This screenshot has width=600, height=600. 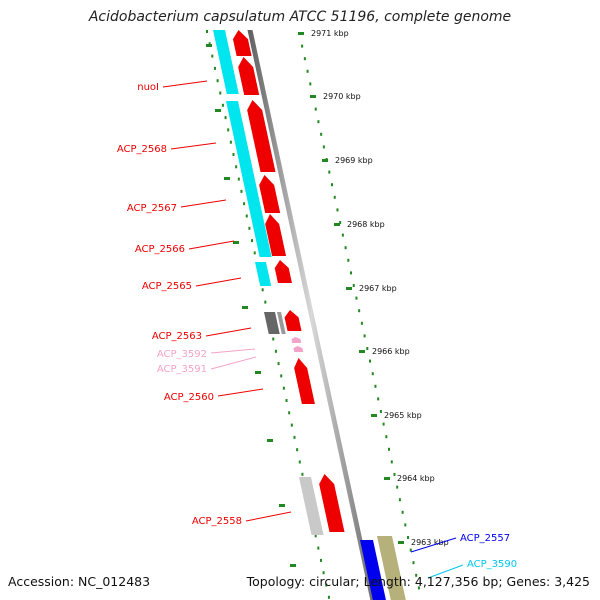 I want to click on feature-label: ACP_2568, so click(x=142, y=149).